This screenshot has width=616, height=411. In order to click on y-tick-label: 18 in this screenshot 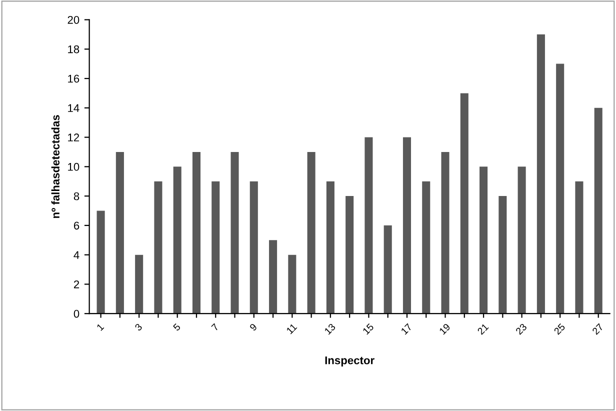, I will do `click(74, 49)`.